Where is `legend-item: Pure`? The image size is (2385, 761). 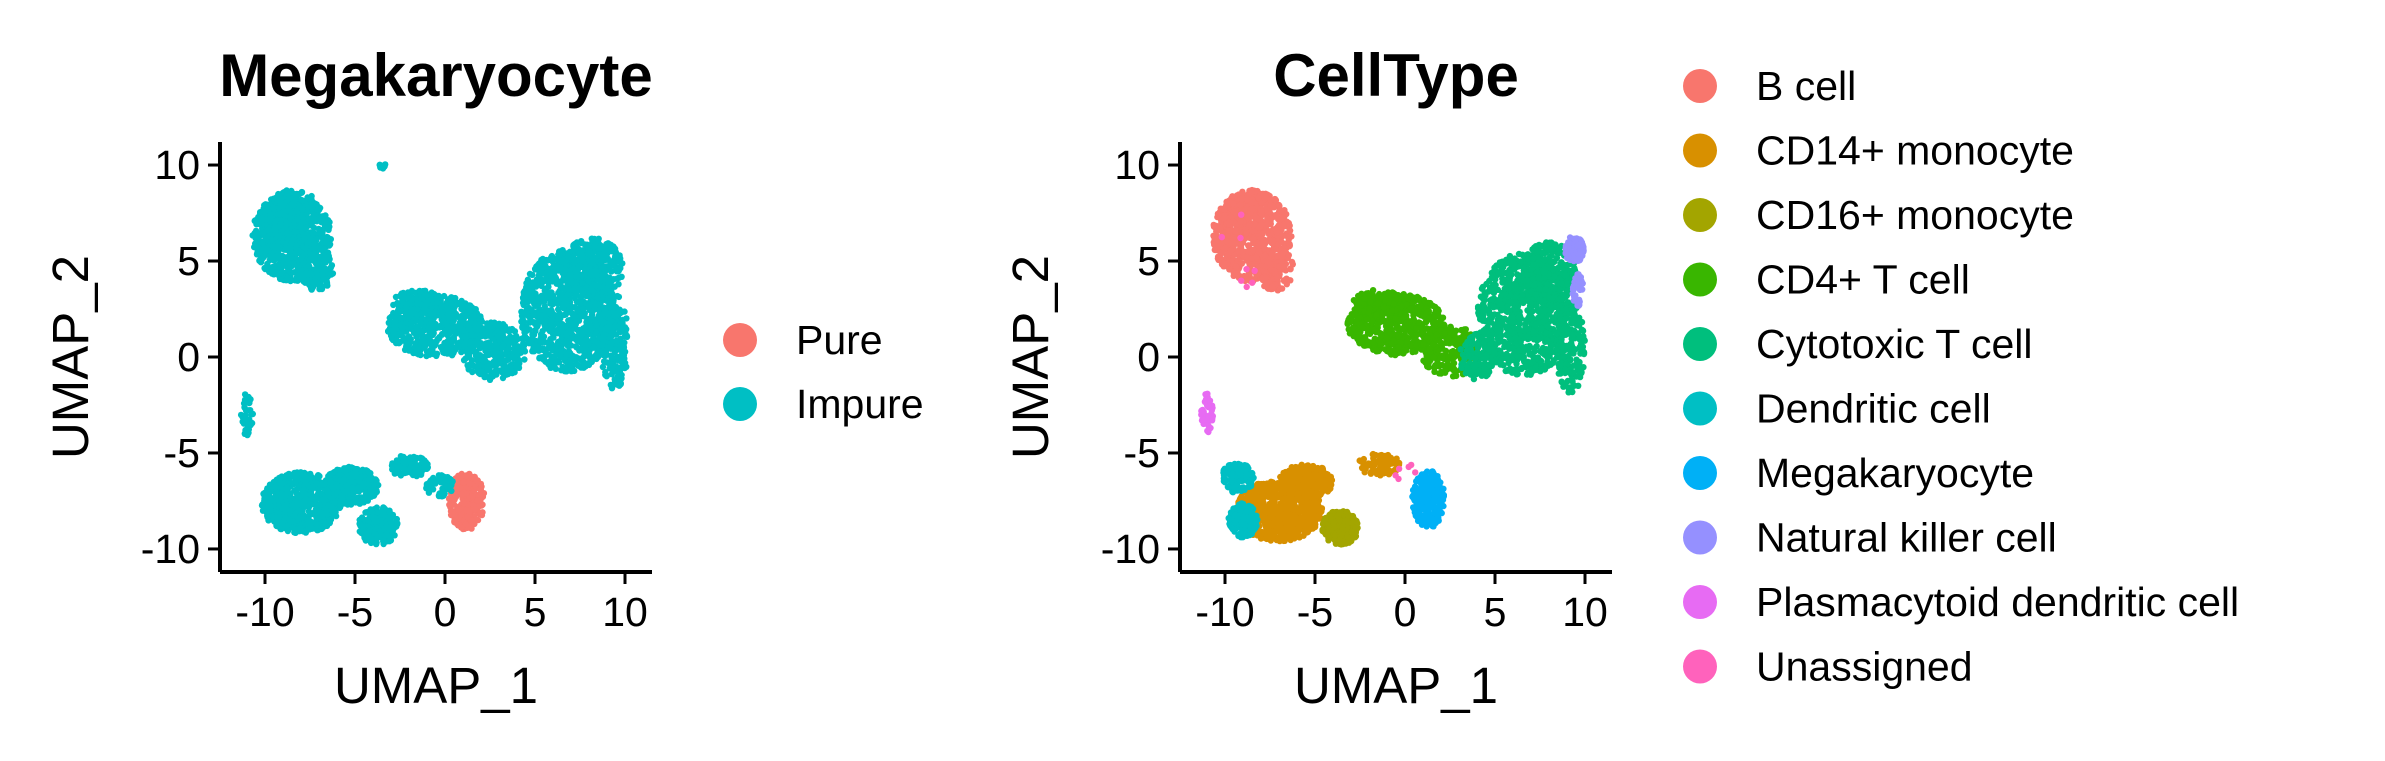 legend-item: Pure is located at coordinates (803, 340).